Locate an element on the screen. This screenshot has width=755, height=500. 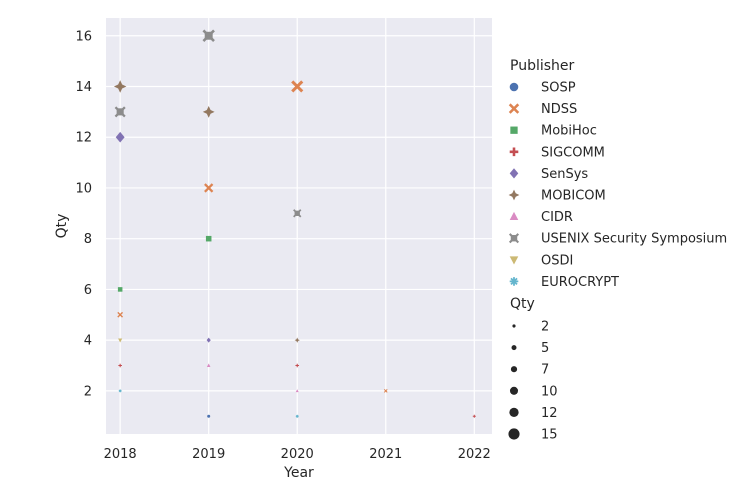
legend-label: MOBICOM is located at coordinates (573, 196).